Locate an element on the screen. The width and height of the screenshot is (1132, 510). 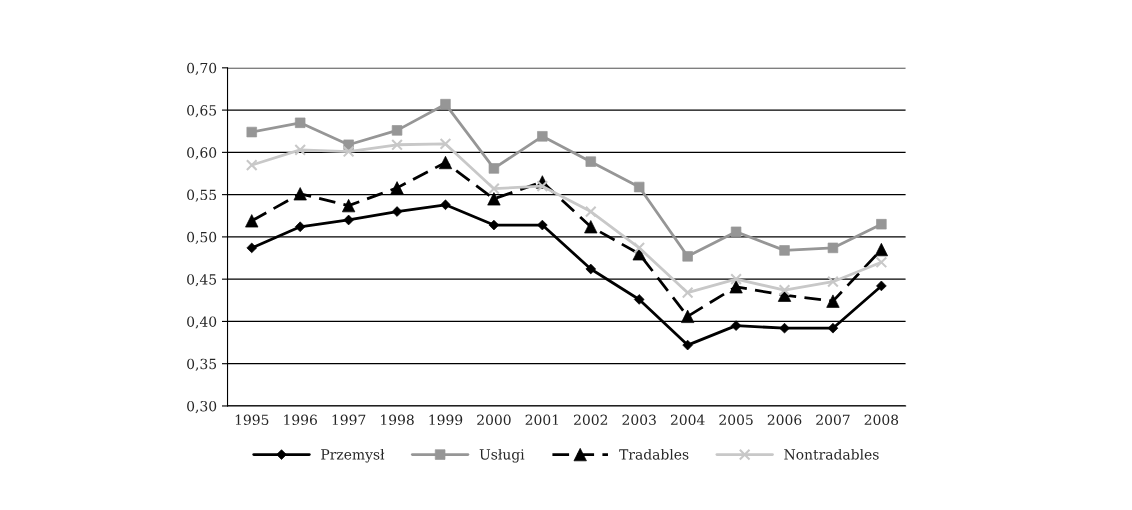
x-tick-label: 1997 is located at coordinates (349, 420).